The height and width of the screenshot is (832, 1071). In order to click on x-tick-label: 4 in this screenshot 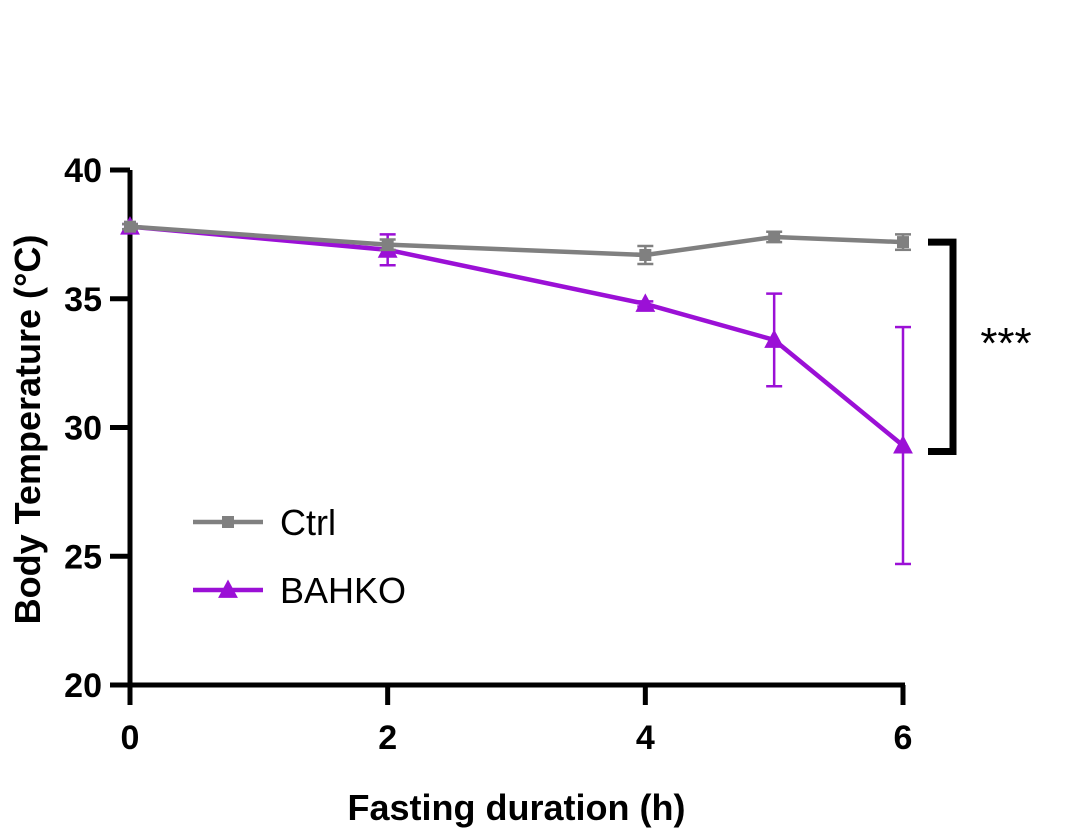, I will do `click(645, 738)`.